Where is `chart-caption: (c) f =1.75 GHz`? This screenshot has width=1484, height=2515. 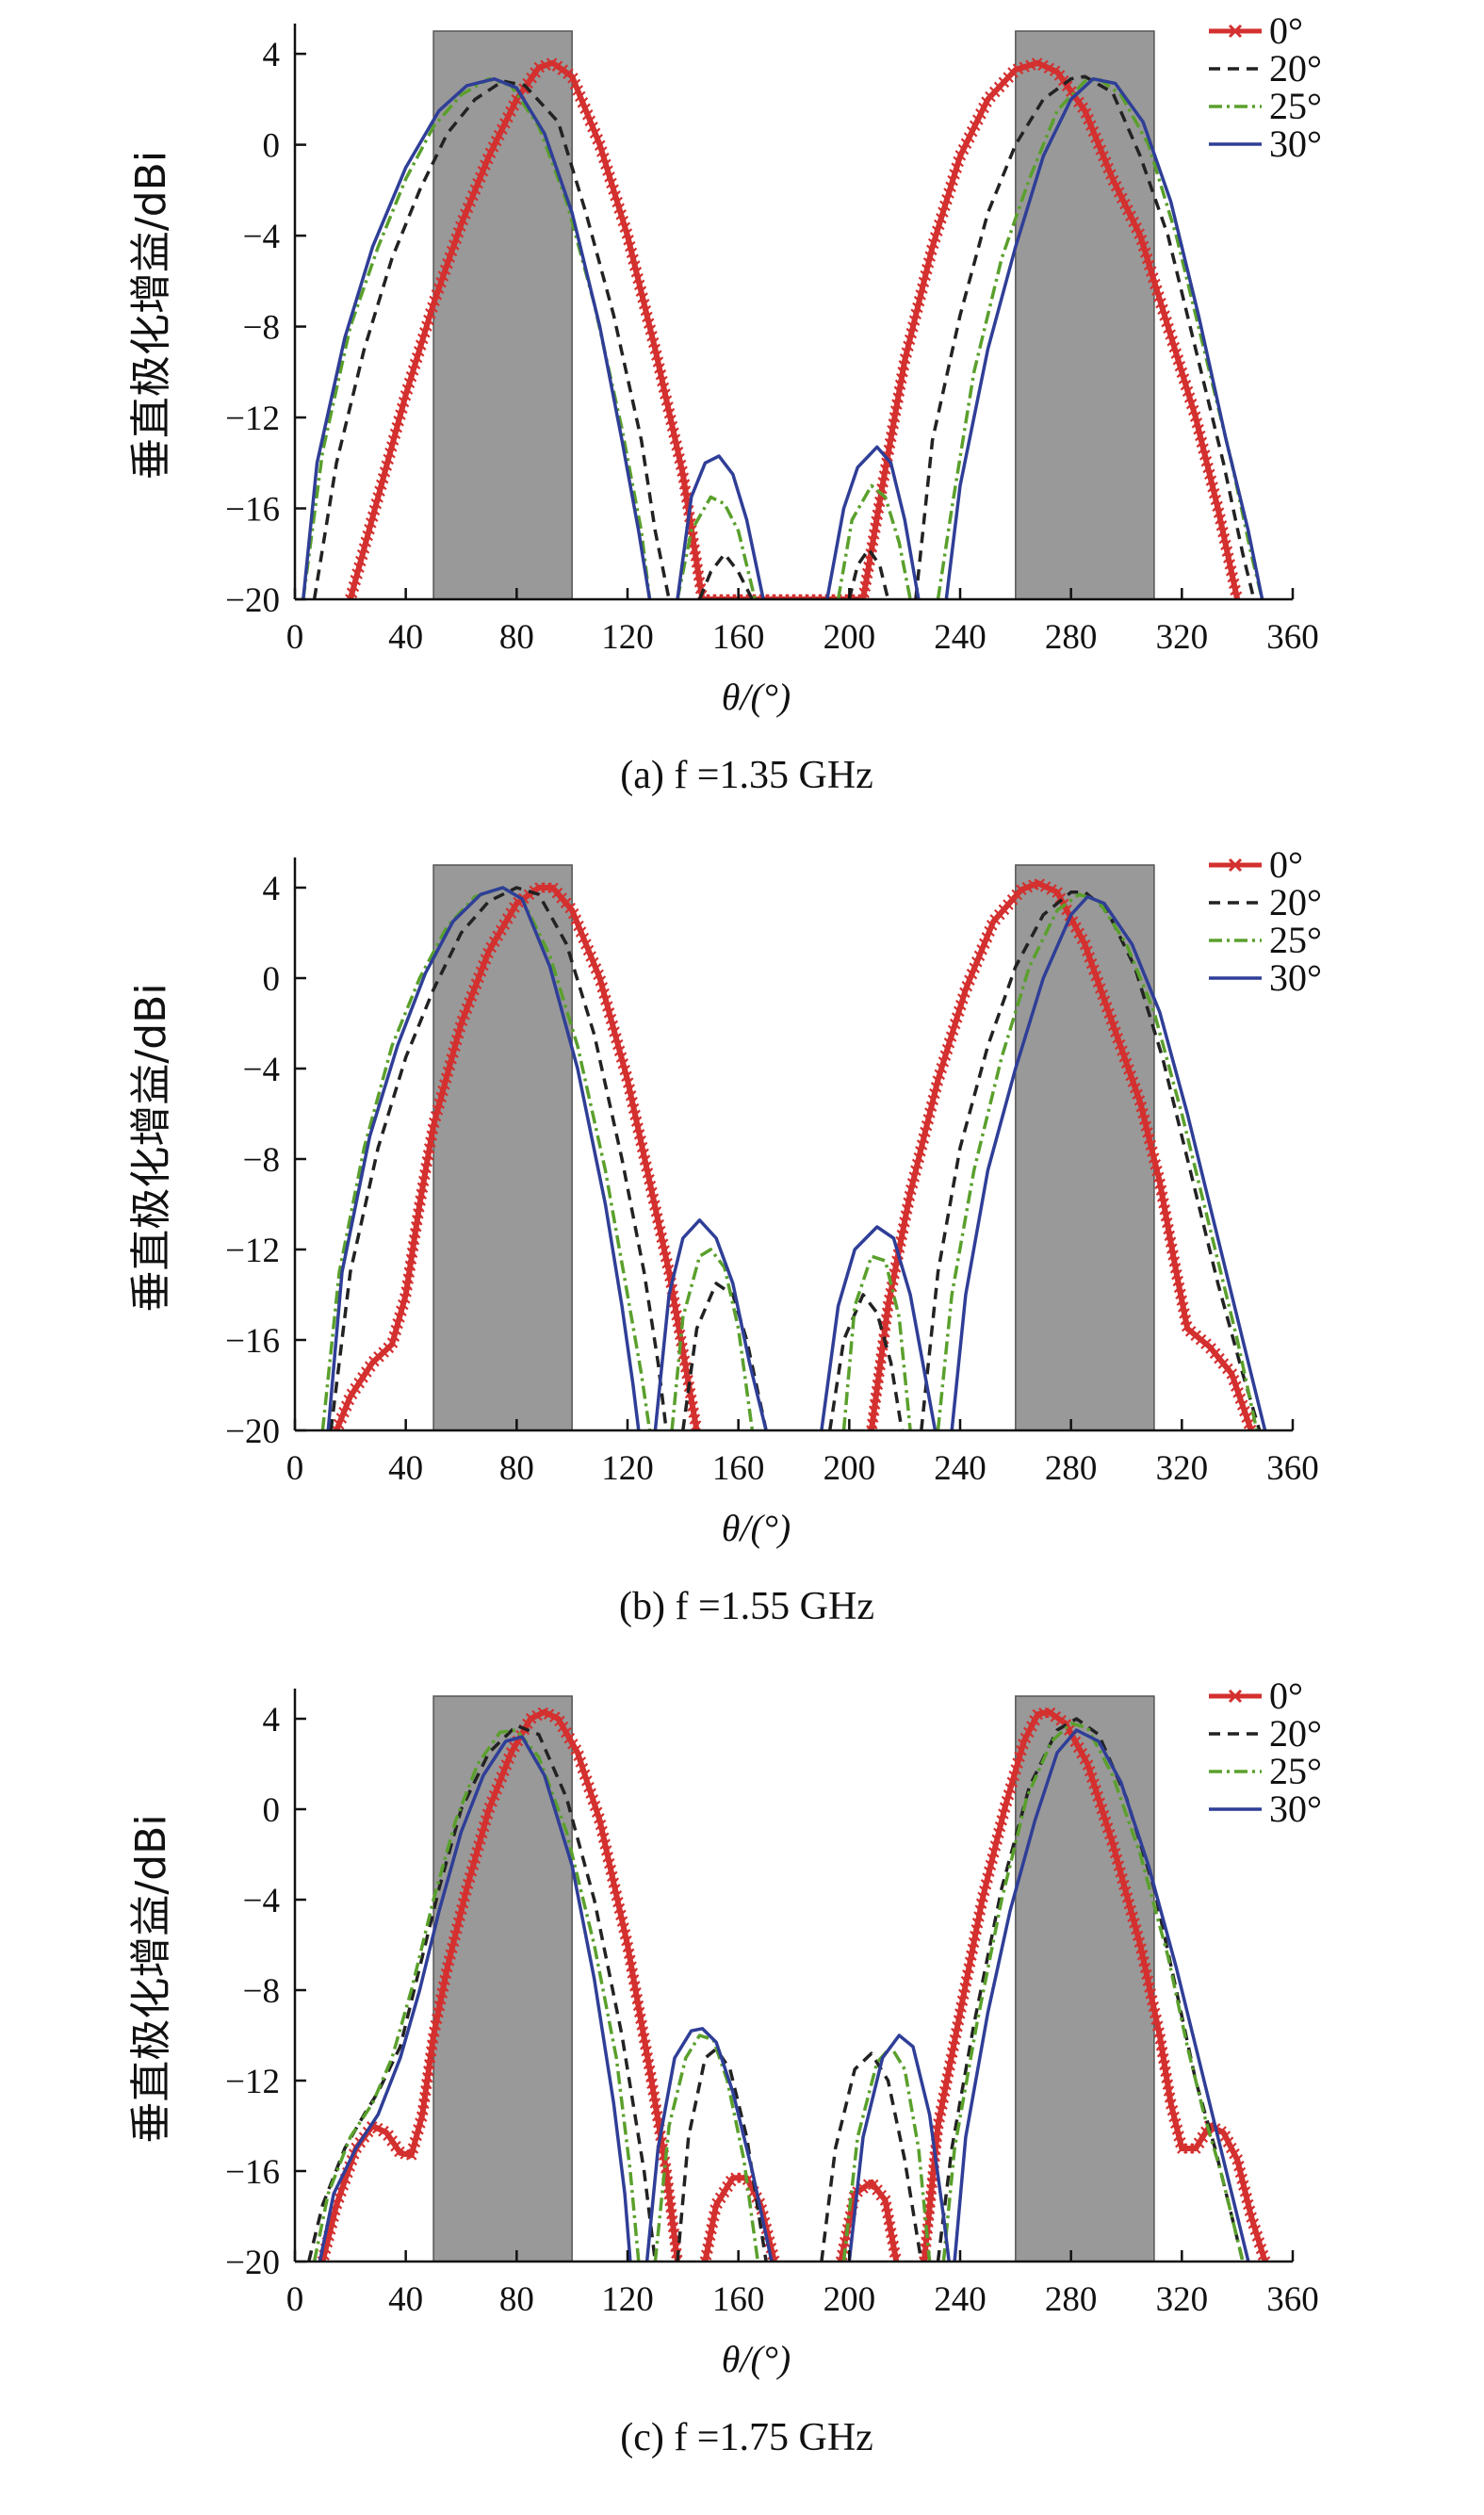
chart-caption: (c) f =1.75 GHz is located at coordinates (746, 2437).